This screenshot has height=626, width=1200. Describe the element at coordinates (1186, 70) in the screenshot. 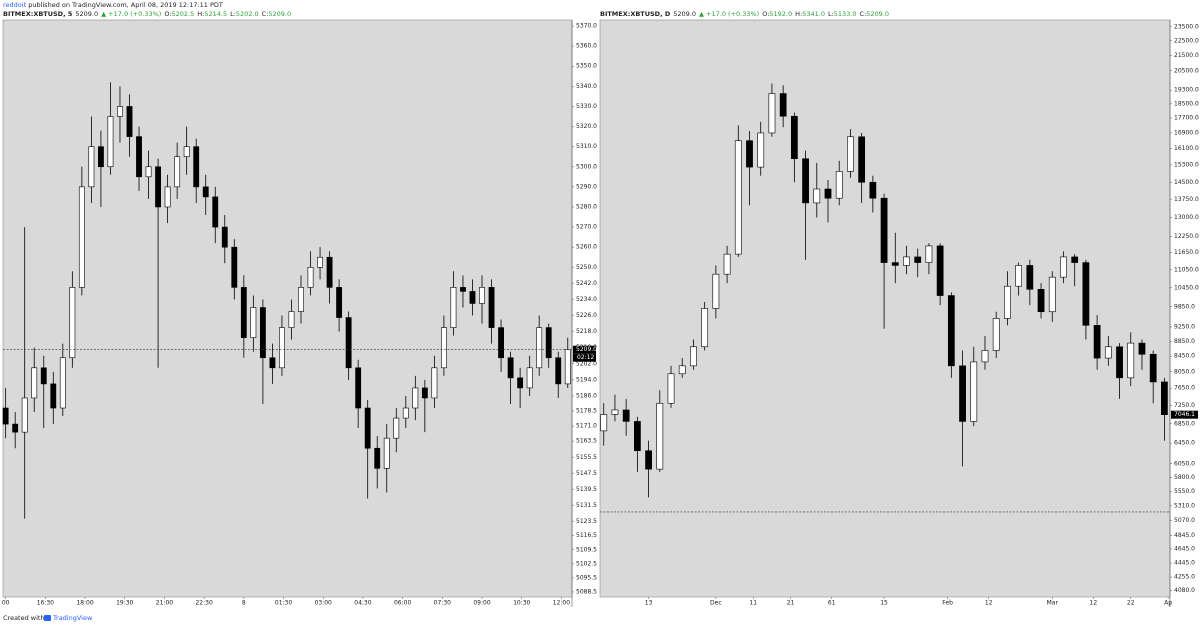

I see `y-tick-label: 20500.0` at that location.